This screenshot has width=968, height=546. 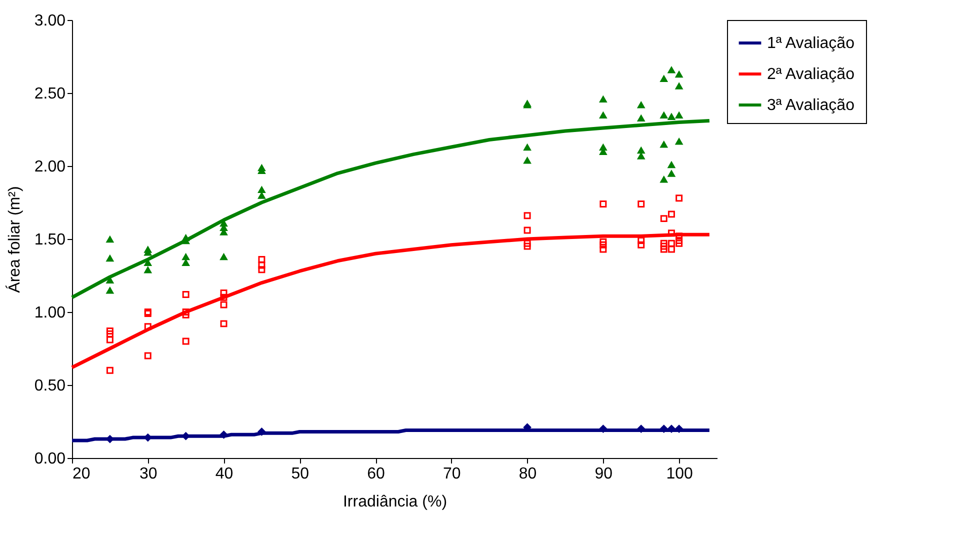 I want to click on y-tick-label: 0.50, so click(x=50, y=386).